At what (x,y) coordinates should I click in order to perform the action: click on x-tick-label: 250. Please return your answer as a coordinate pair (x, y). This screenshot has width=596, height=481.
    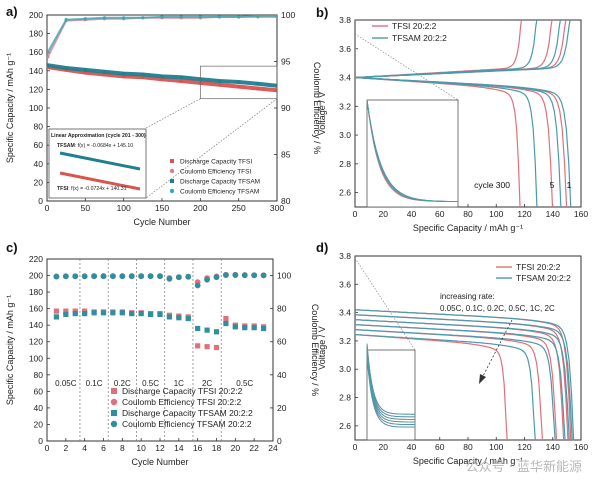
    Looking at the image, I should click on (239, 208).